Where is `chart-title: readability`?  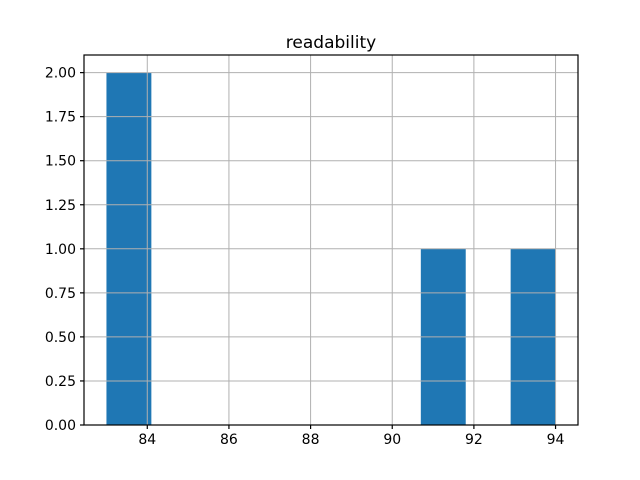 chart-title: readability is located at coordinates (331, 43).